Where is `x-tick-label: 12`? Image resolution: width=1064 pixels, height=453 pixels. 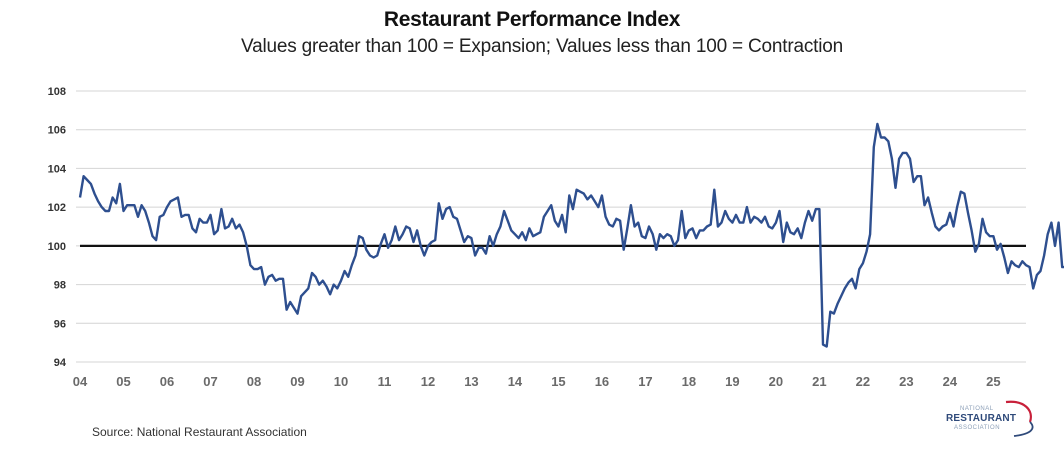
x-tick-label: 12 is located at coordinates (428, 381).